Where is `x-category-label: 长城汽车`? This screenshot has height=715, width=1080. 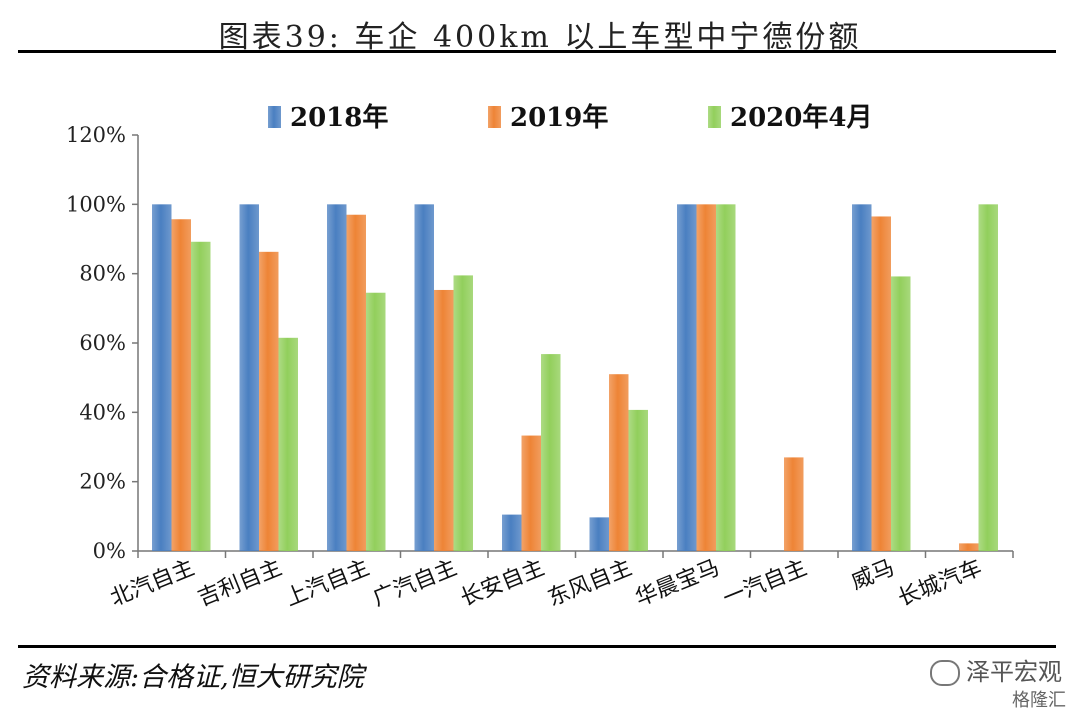 x-category-label: 长城汽车 is located at coordinates (940, 583).